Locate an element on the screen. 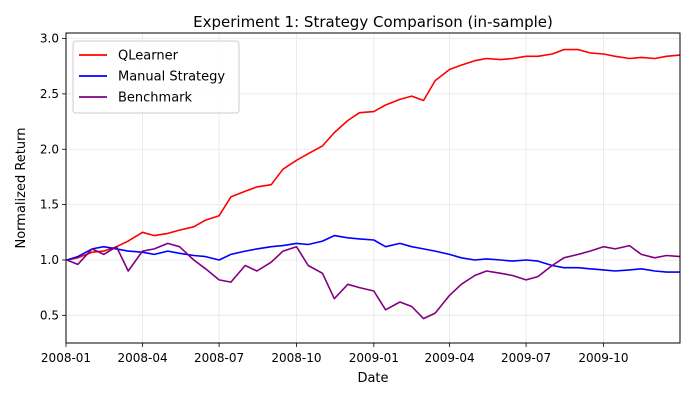 Image resolution: width=700 pixels, height=400 pixels. legend-label: Manual Strategy is located at coordinates (171, 77).